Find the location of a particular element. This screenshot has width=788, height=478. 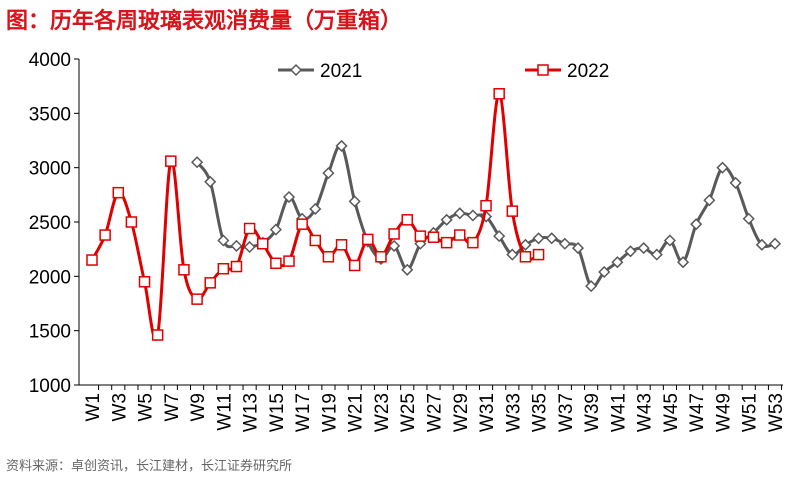

x-tick-label: W33 is located at coordinates (513, 412).